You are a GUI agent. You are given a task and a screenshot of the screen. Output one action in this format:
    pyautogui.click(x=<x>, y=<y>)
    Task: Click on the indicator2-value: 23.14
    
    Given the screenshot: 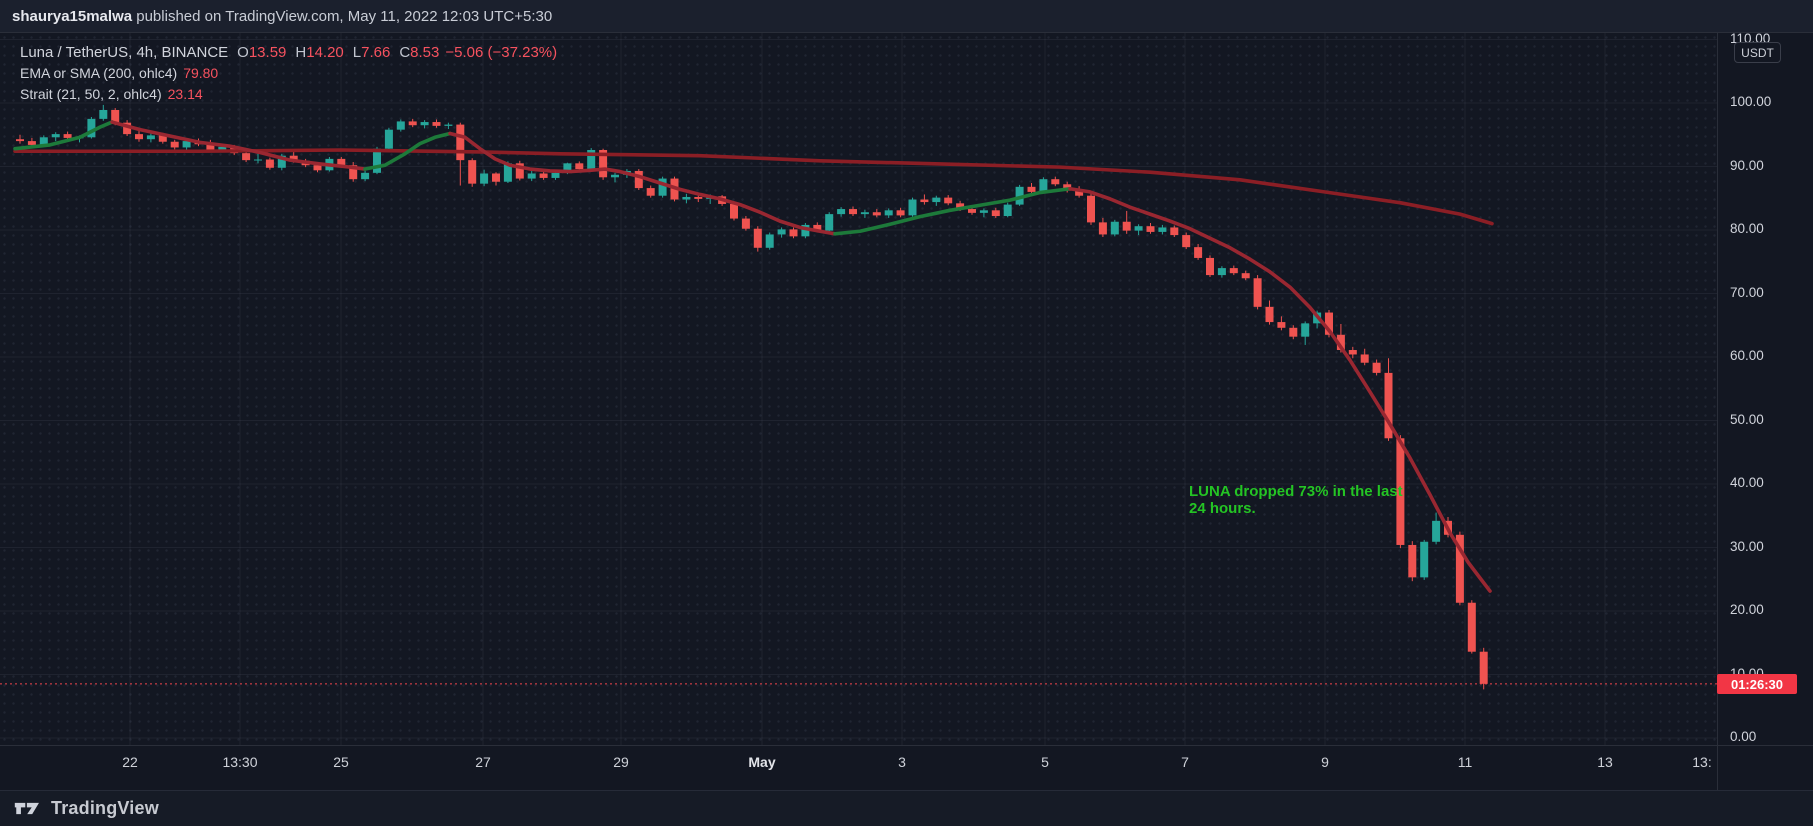 What is the action you would take?
    pyautogui.click(x=185, y=94)
    